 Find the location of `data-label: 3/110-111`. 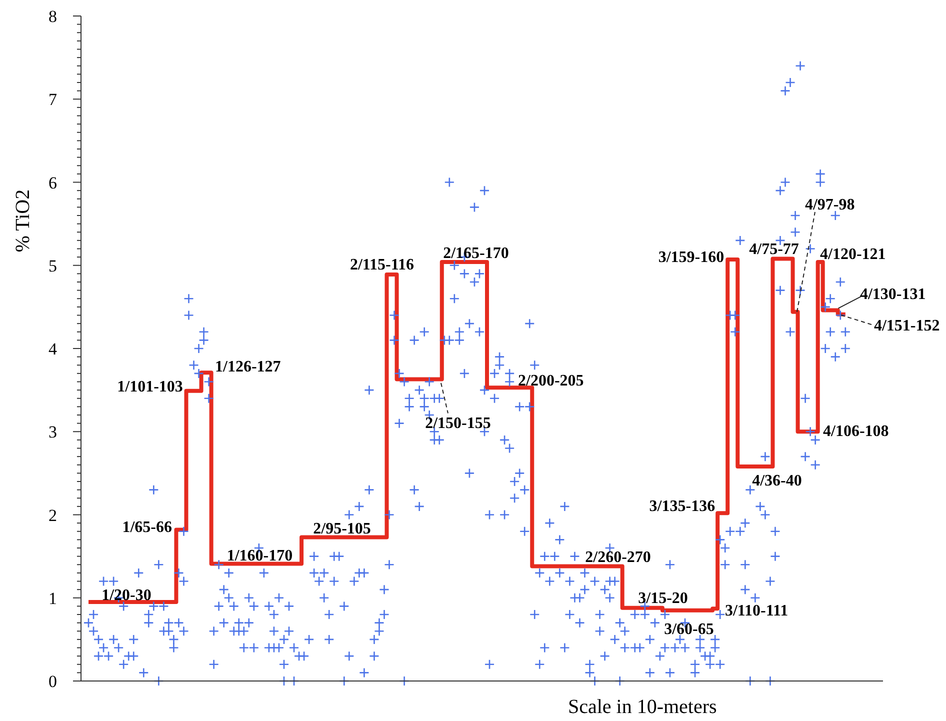

data-label: 3/110-111 is located at coordinates (756, 611).